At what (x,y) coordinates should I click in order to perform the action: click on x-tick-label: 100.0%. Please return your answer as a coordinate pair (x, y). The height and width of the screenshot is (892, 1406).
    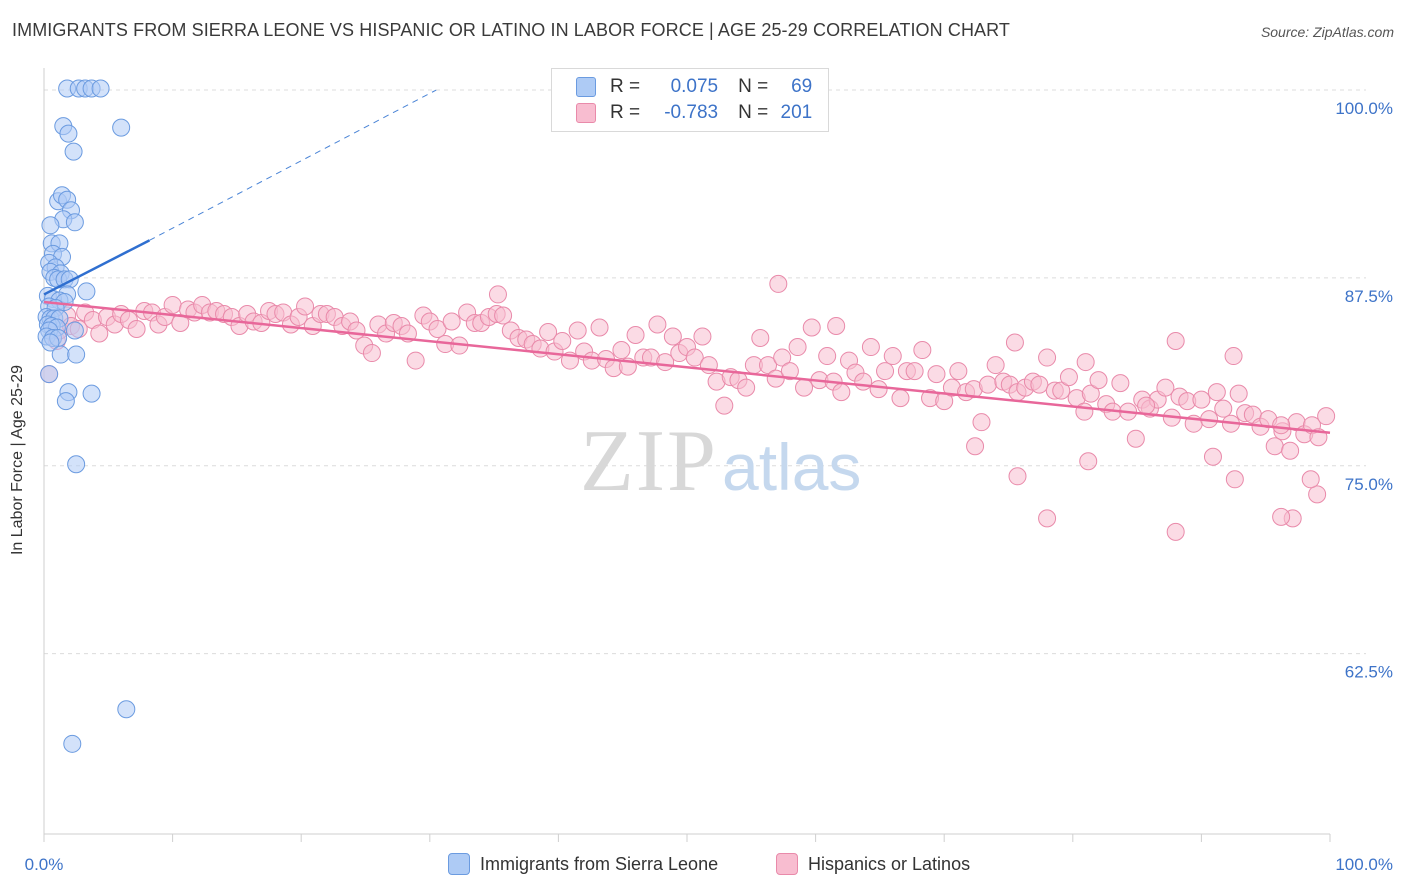
    Looking at the image, I should click on (1364, 864).